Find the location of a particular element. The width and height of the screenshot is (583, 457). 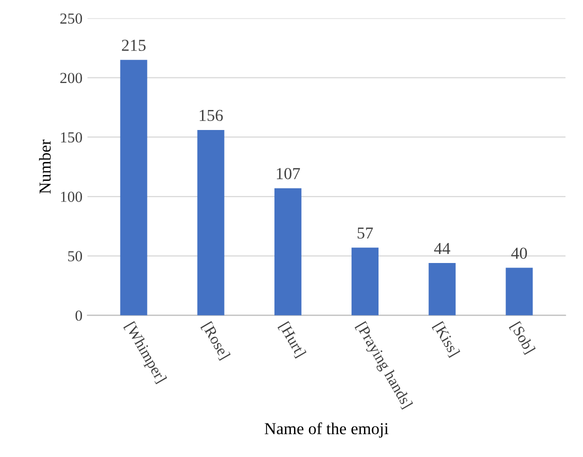

y-tick-label: 100 is located at coordinates (71, 197).